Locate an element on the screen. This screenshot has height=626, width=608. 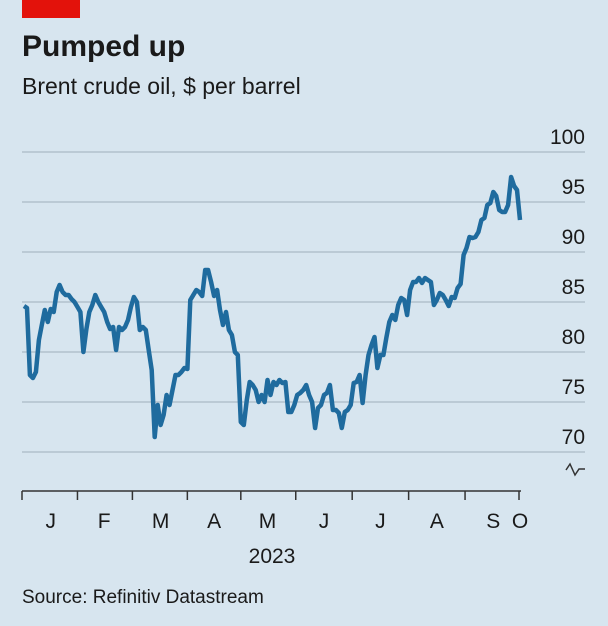
chart-title: Pumped up is located at coordinates (103, 46).